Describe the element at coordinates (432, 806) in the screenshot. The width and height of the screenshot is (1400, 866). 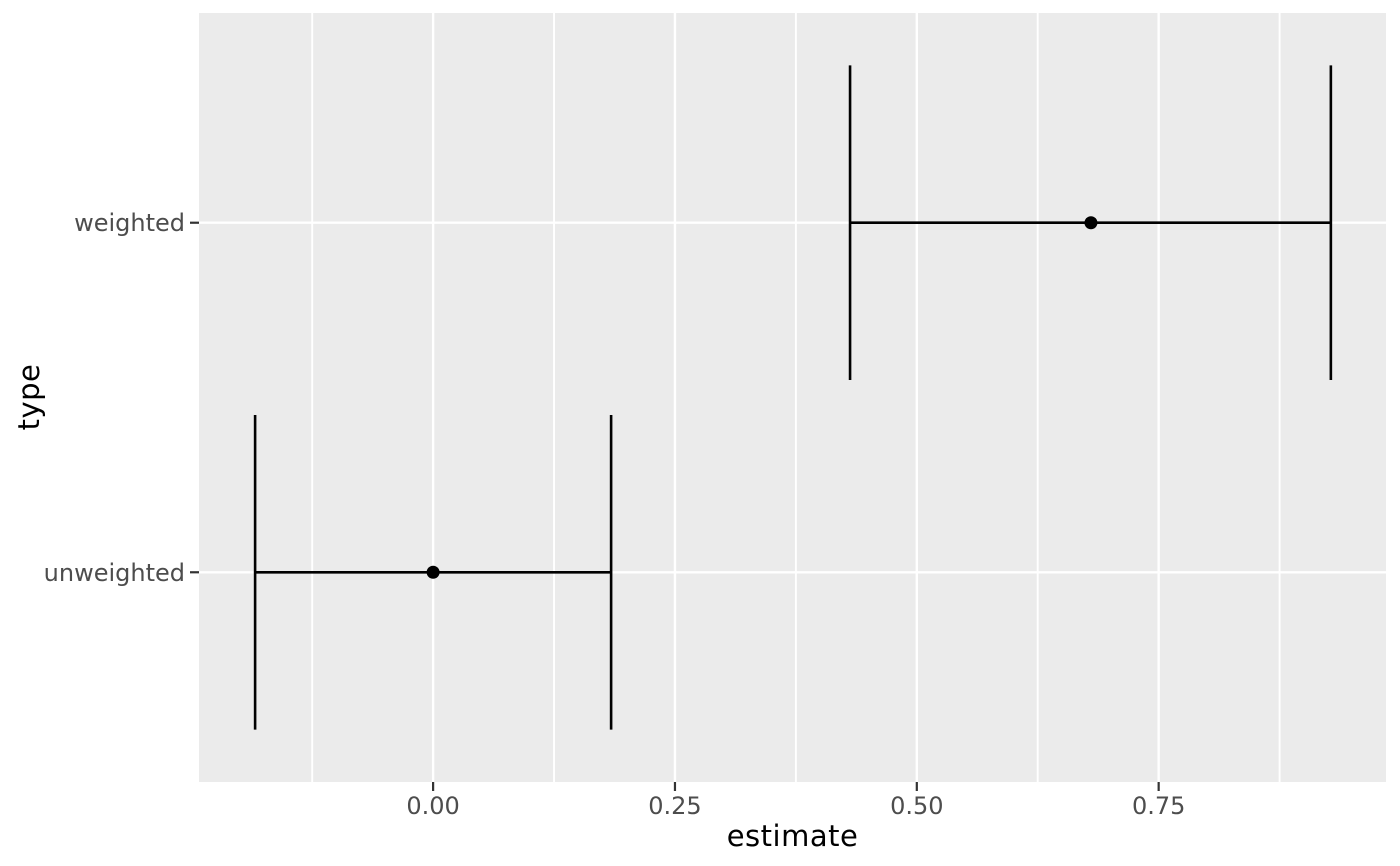
I see `x-tick-label: 0.00` at that location.